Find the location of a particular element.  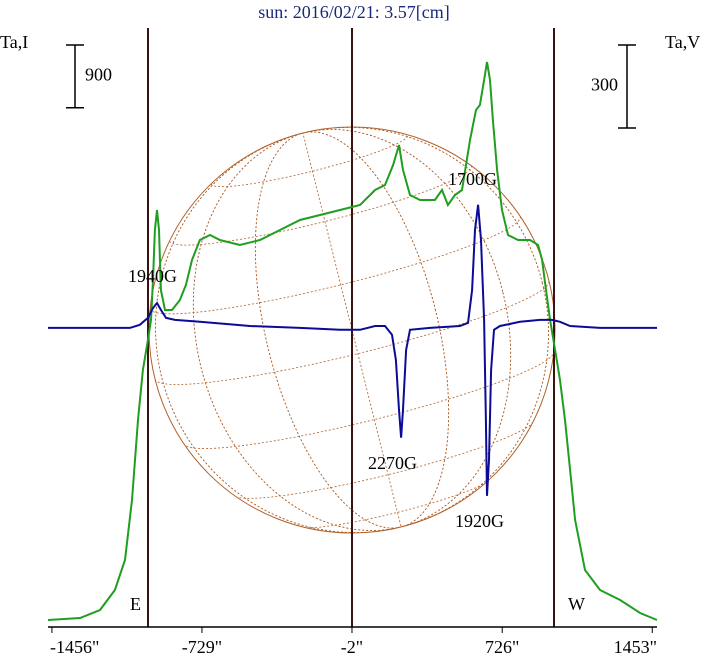

scale-label: 300 is located at coordinates (604, 85).